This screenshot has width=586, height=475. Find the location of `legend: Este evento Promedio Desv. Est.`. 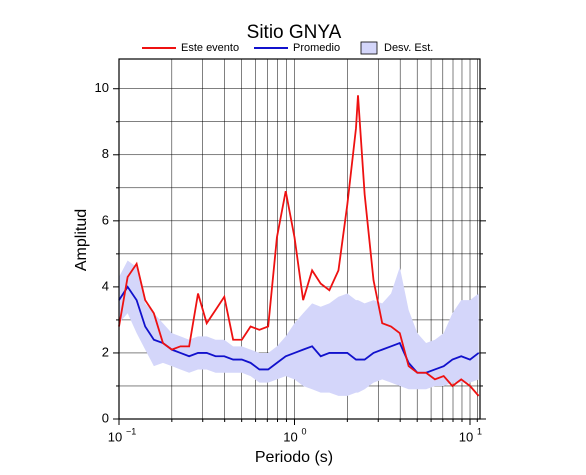

legend: Este evento Promedio Desv. Est. is located at coordinates (287, 48).